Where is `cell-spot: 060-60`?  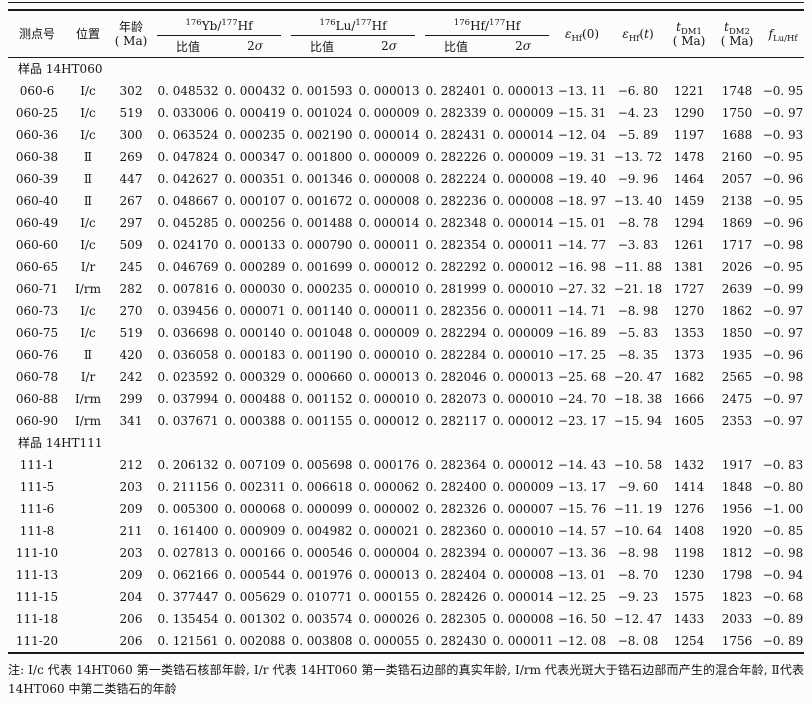 cell-spot: 060-60 is located at coordinates (37, 244).